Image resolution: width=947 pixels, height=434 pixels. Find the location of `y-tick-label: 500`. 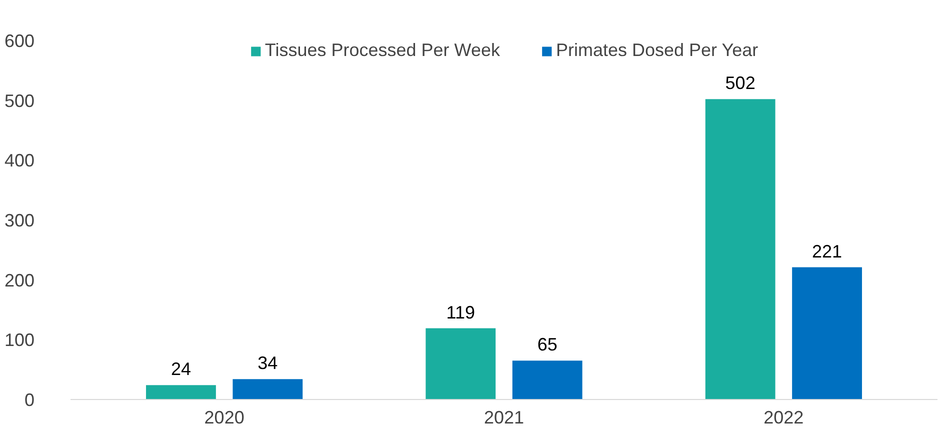

y-tick-label: 500 is located at coordinates (19, 100).